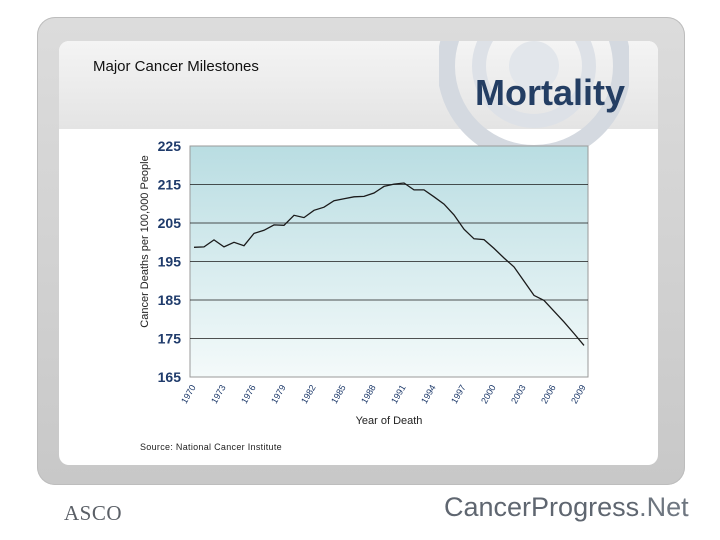  What do you see at coordinates (664, 507) in the screenshot?
I see `cp-logo-part-net: .Net` at bounding box center [664, 507].